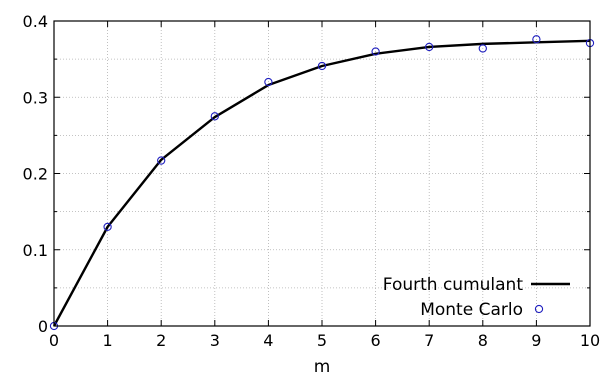 The image size is (605, 377). What do you see at coordinates (376, 340) in the screenshot?
I see `x-tick-label: 6` at bounding box center [376, 340].